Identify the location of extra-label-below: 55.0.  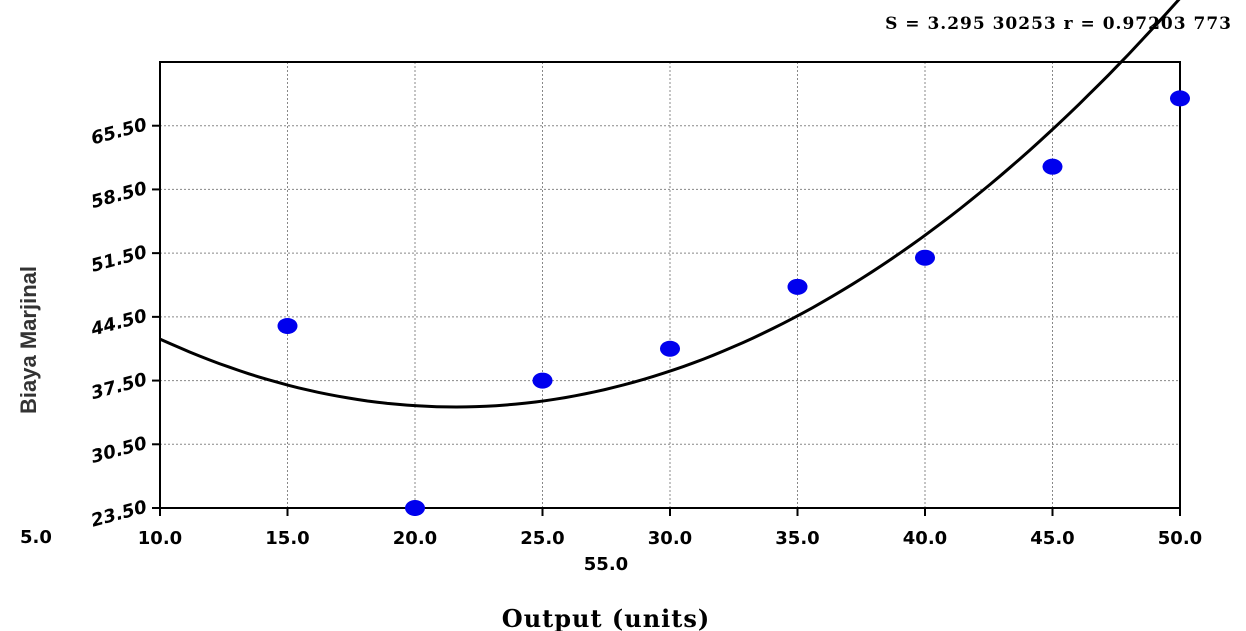
(606, 564).